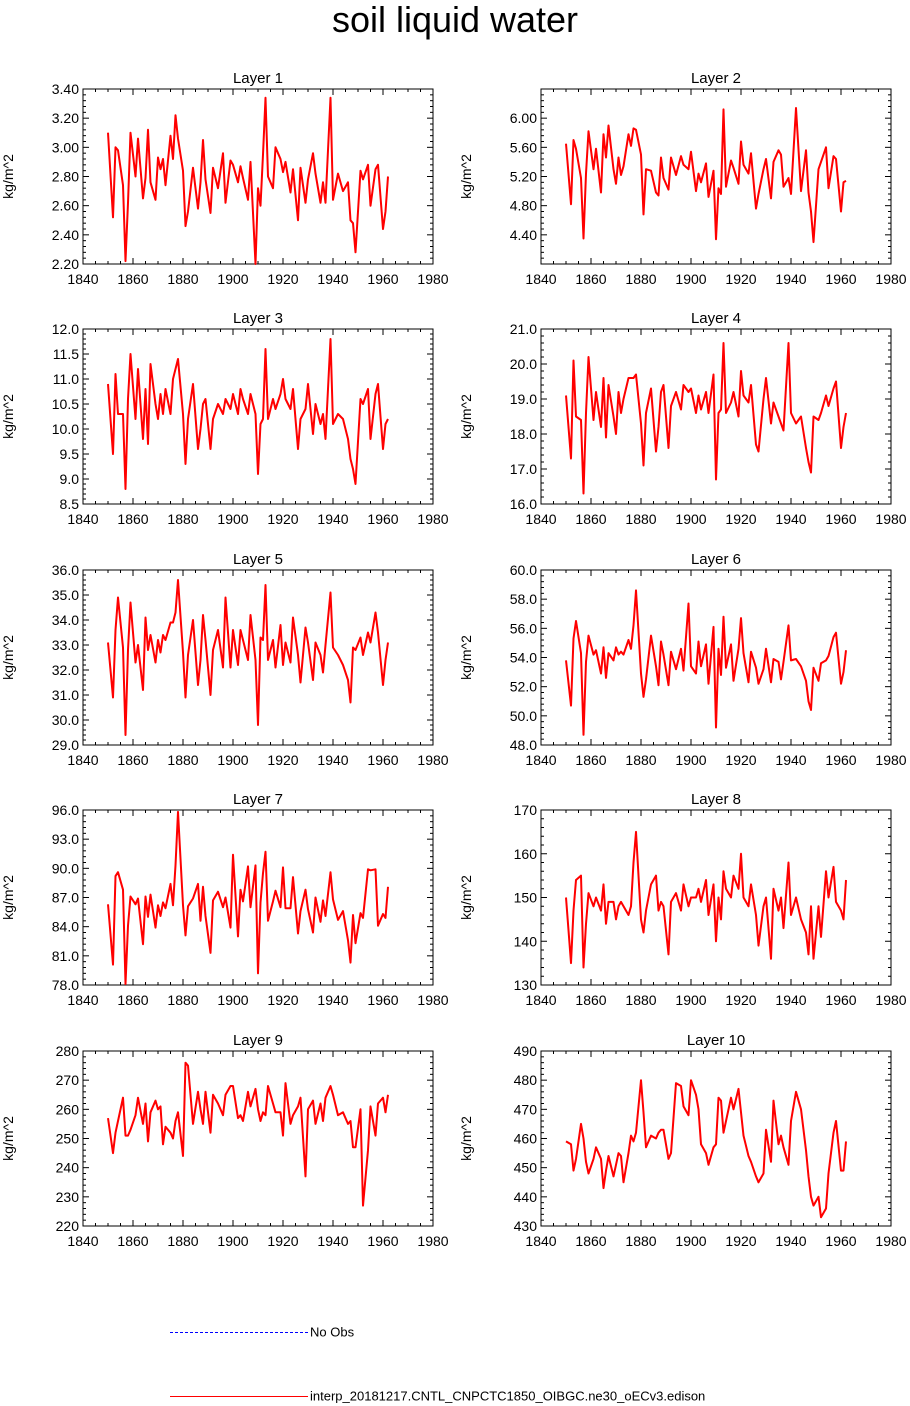 This screenshot has width=910, height=1406. What do you see at coordinates (526, 1168) in the screenshot?
I see `y-tick-label: 450` at bounding box center [526, 1168].